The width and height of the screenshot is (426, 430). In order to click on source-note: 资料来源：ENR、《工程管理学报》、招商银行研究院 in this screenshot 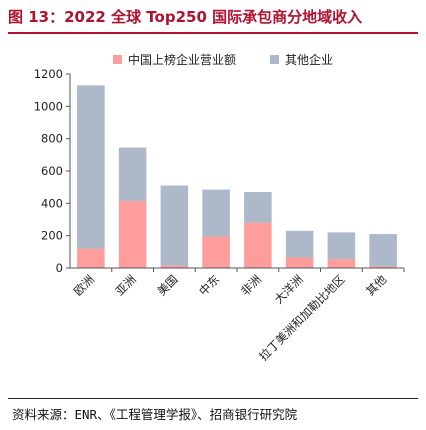, I will do `click(155, 414)`.